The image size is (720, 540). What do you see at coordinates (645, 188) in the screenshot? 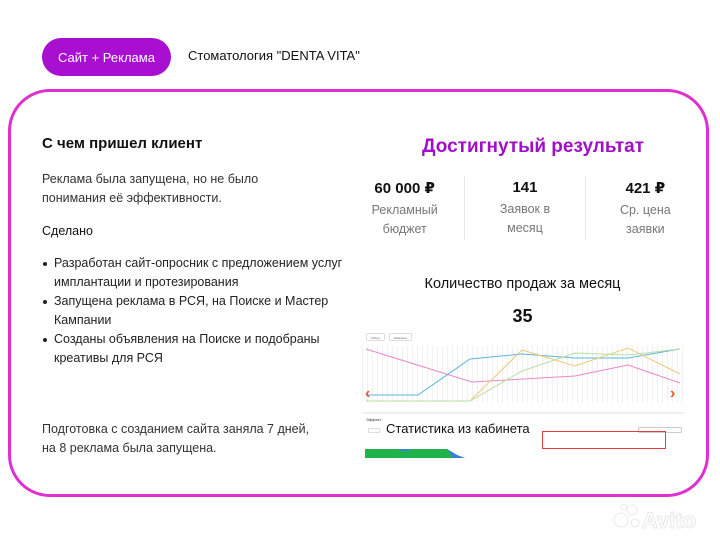
I see `stat-value: 421 ₽` at bounding box center [645, 188].